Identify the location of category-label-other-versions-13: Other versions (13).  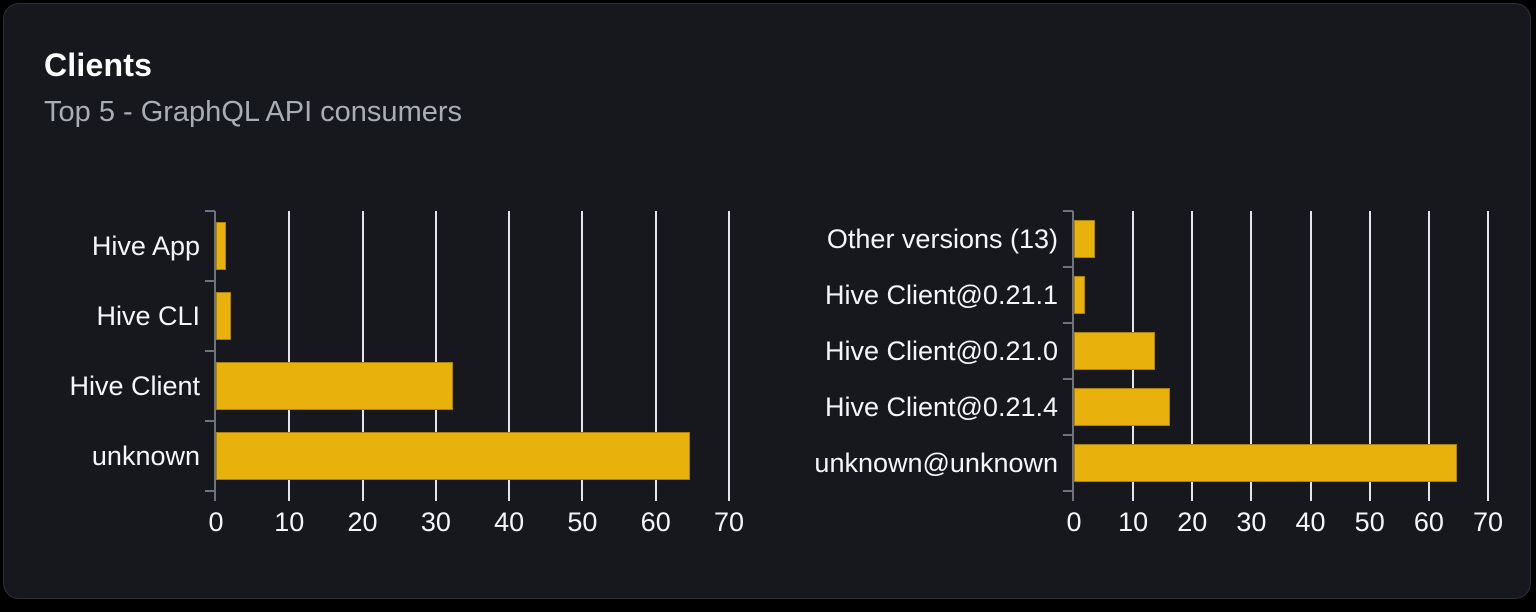
(942, 238).